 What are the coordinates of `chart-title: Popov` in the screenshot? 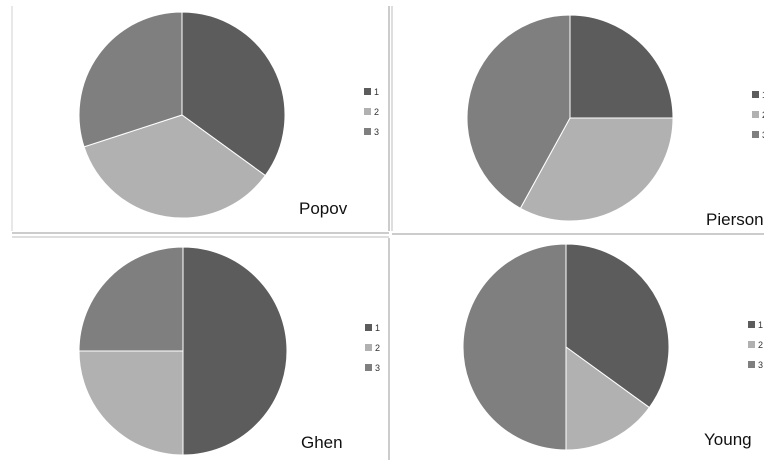 It's located at (323, 208).